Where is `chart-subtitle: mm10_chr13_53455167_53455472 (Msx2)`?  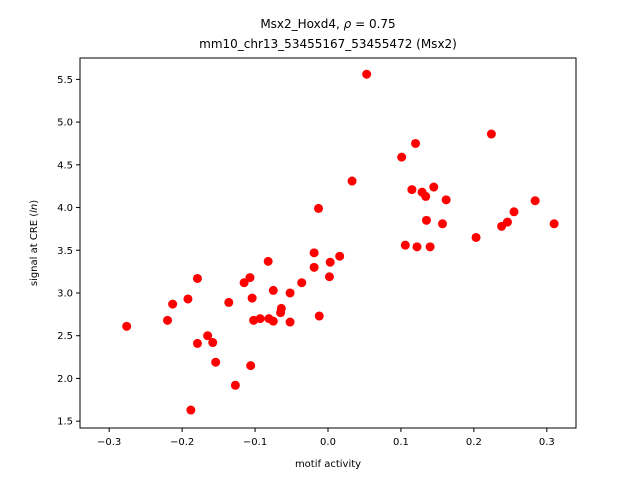
chart-subtitle: mm10_chr13_53455167_53455472 (Msx2) is located at coordinates (328, 44).